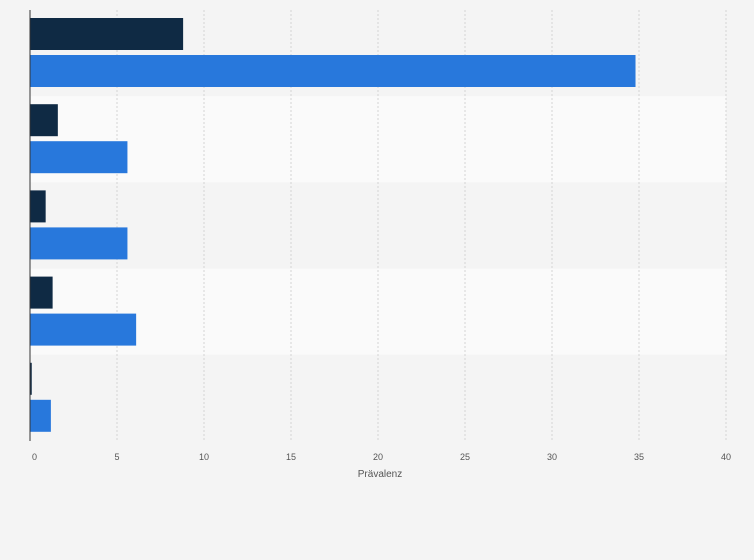  Describe the element at coordinates (34, 457) in the screenshot. I see `x-tick-label: 0` at that location.